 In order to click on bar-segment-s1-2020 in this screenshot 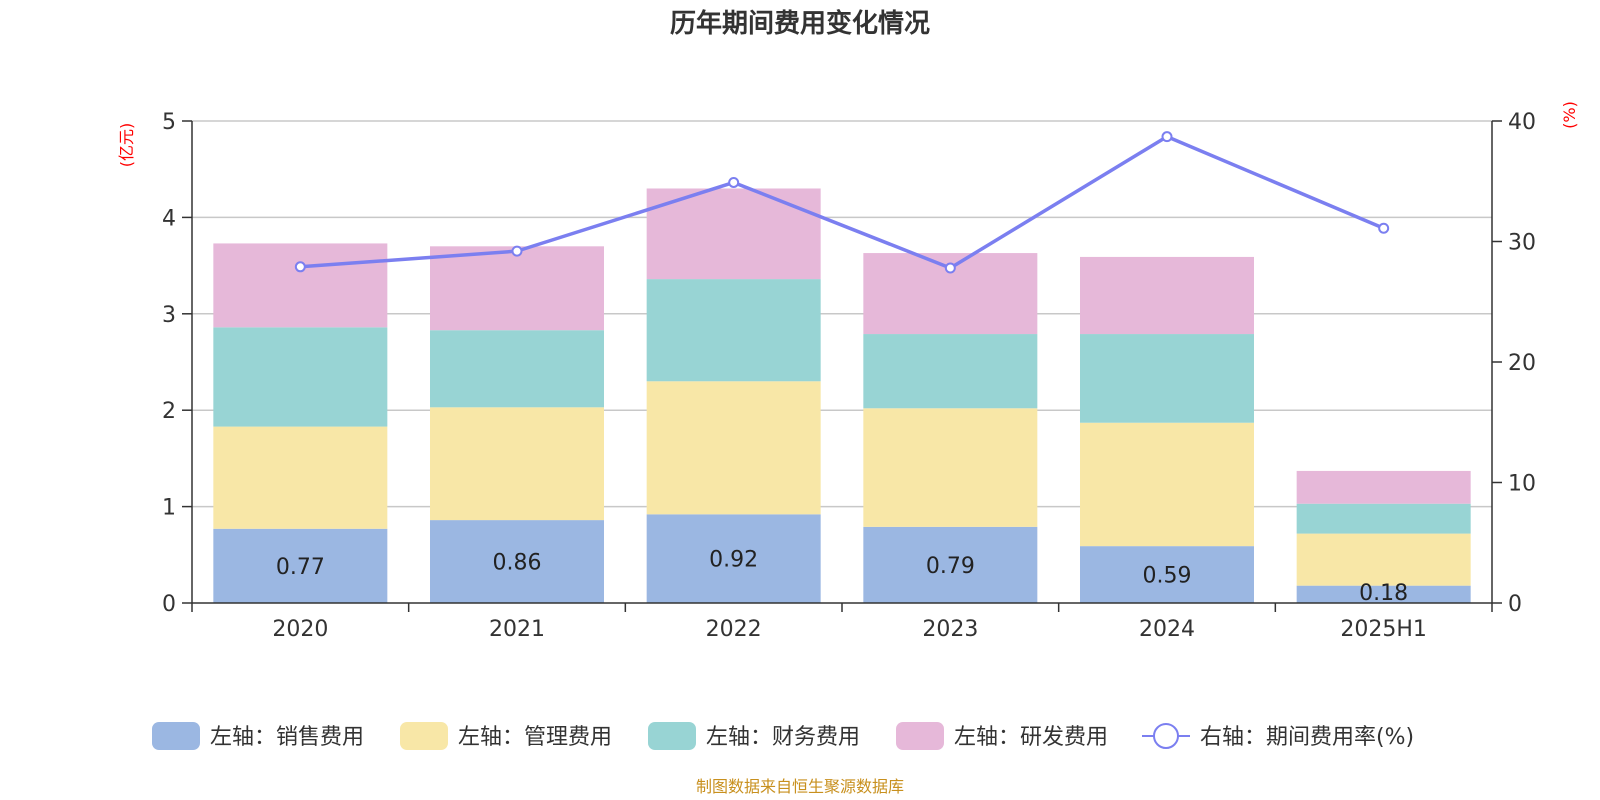, I will do `click(300, 477)`.